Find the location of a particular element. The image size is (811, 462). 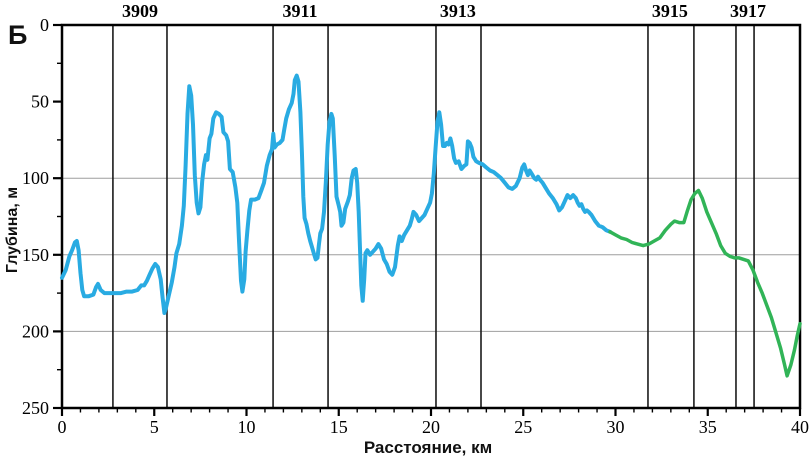

y-tick-label: 200 is located at coordinates (35, 331).